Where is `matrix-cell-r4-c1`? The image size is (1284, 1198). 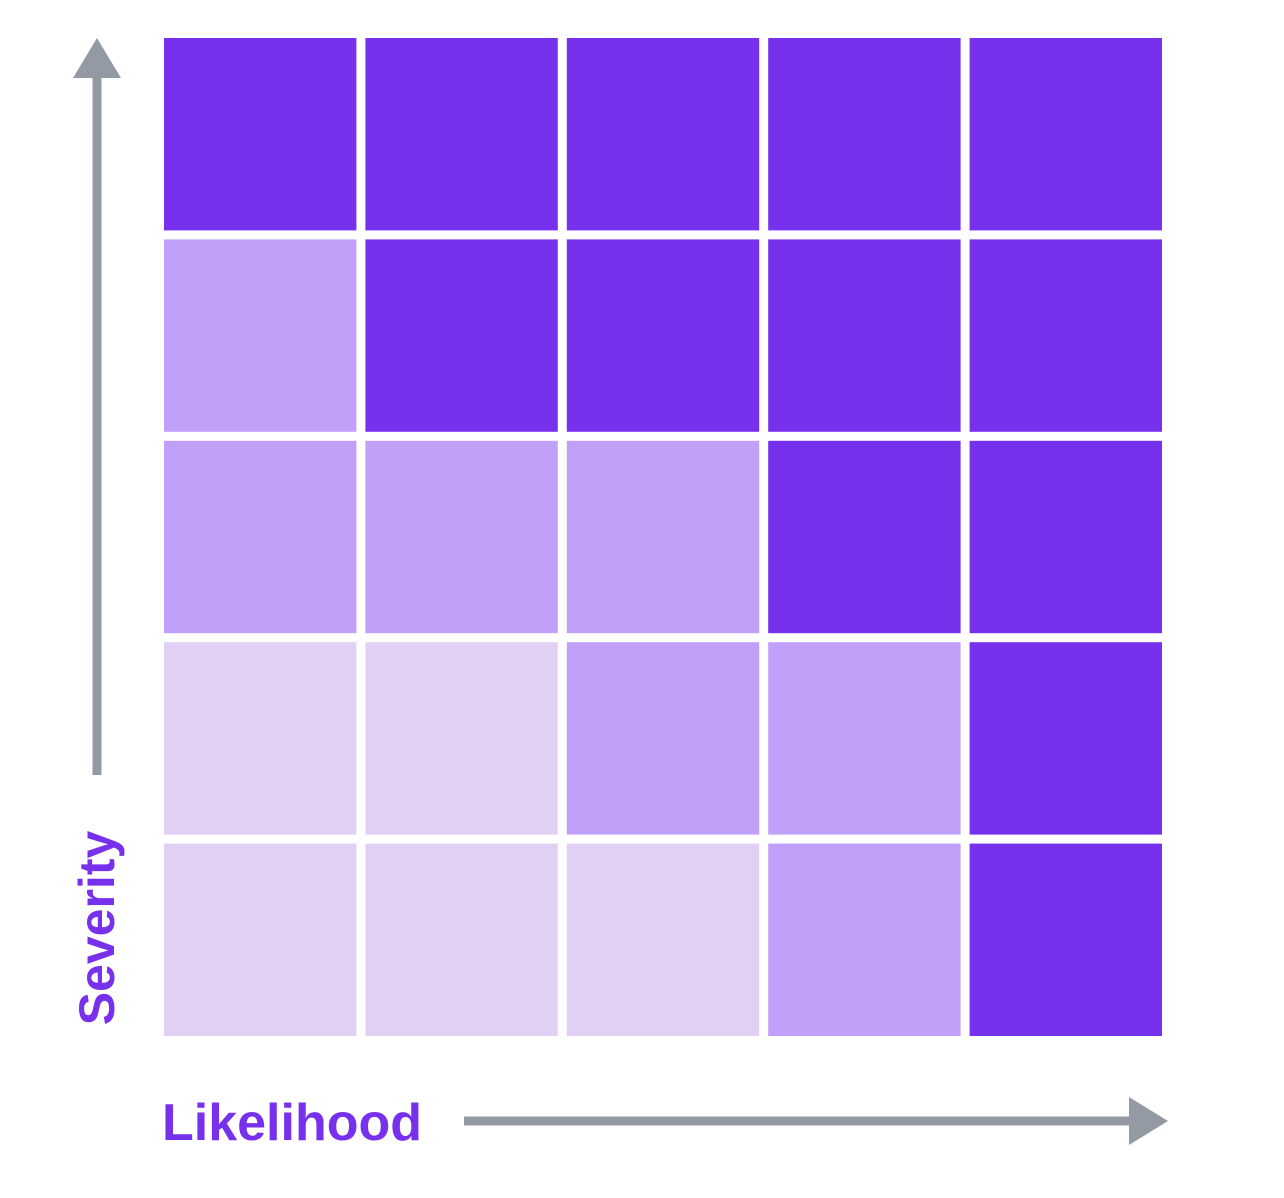
matrix-cell-r4-c1 is located at coordinates (260, 738).